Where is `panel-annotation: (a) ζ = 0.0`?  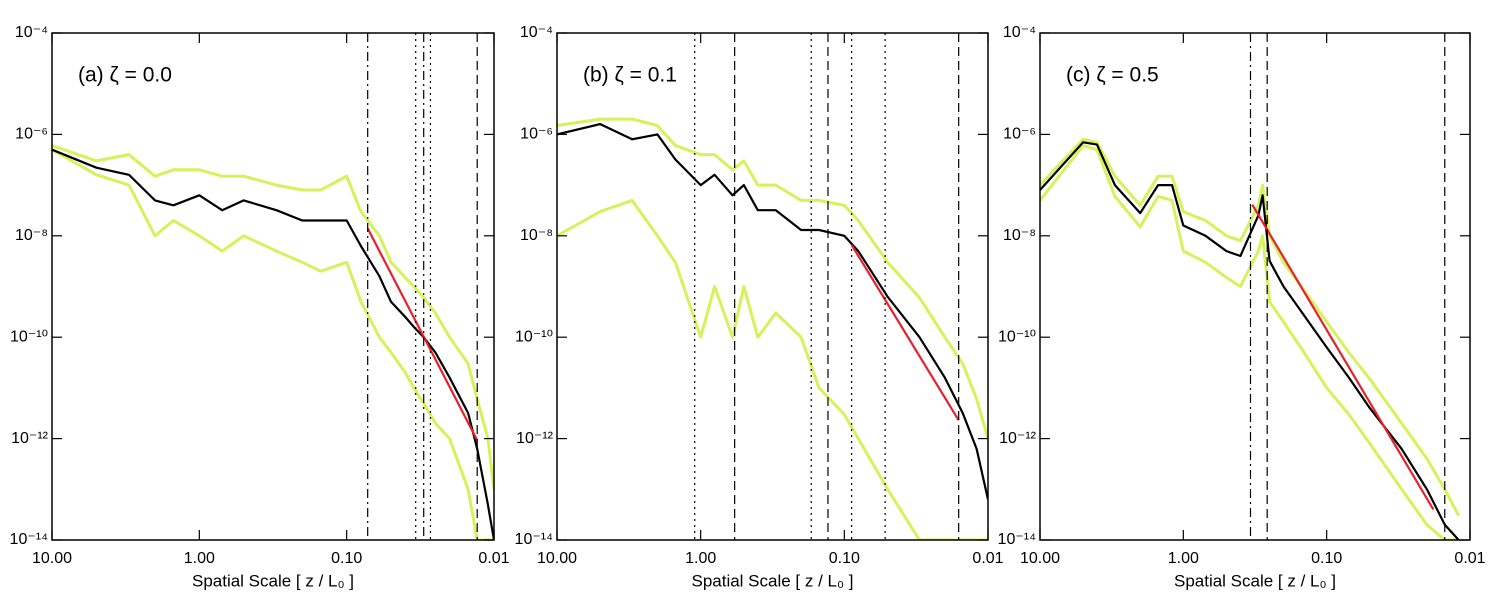
panel-annotation: (a) ζ = 0.0 is located at coordinates (125, 75).